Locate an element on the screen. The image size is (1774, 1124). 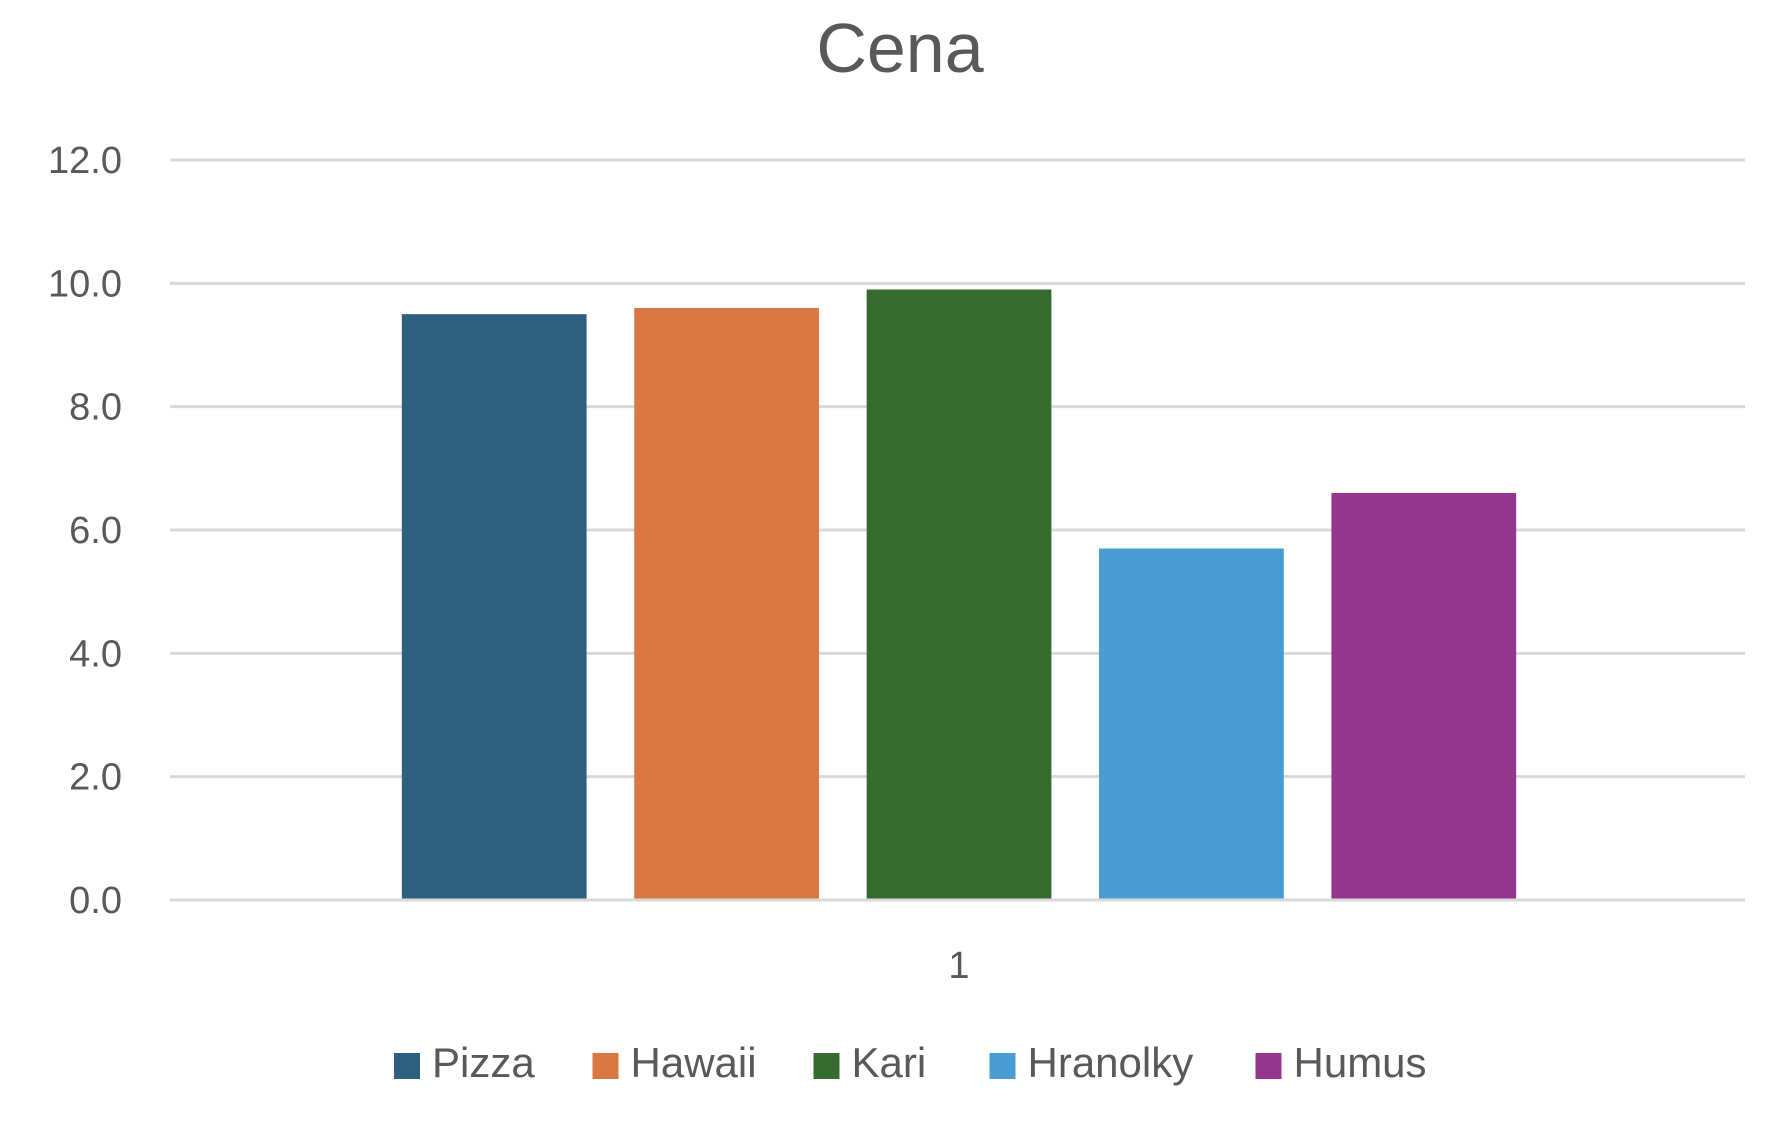
bar-kari is located at coordinates (959, 594).